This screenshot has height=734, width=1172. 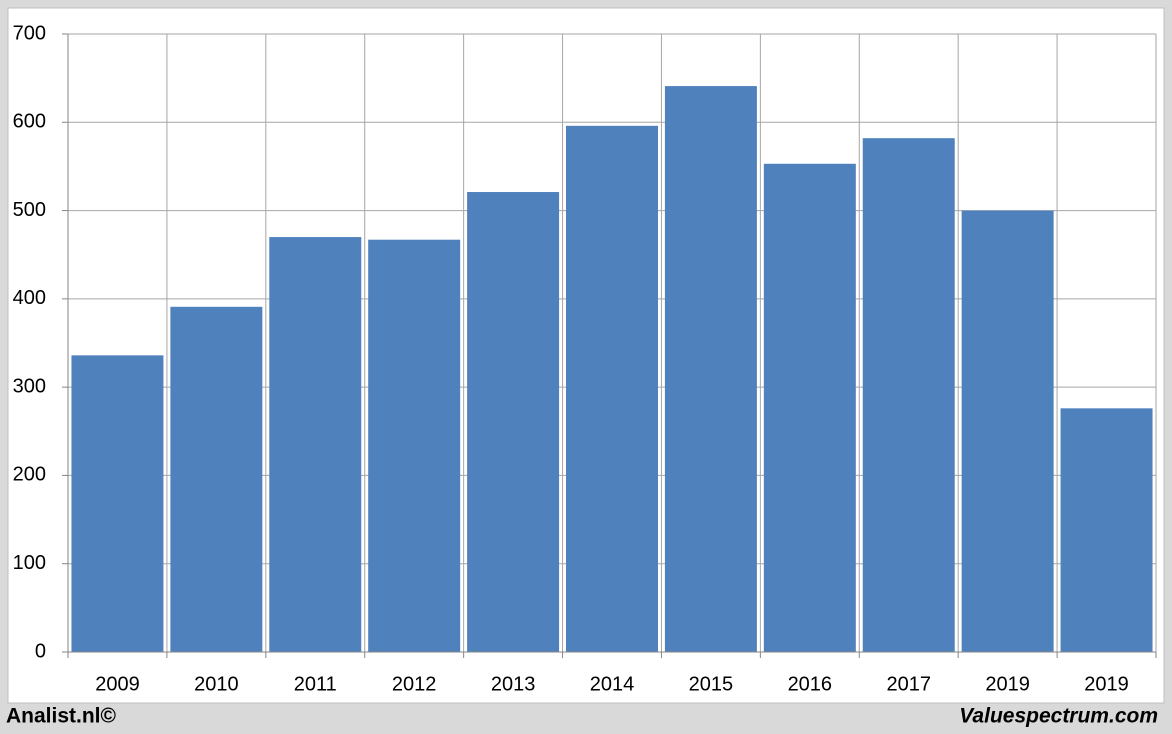 I want to click on x-tick-label: 2017, so click(x=908, y=684).